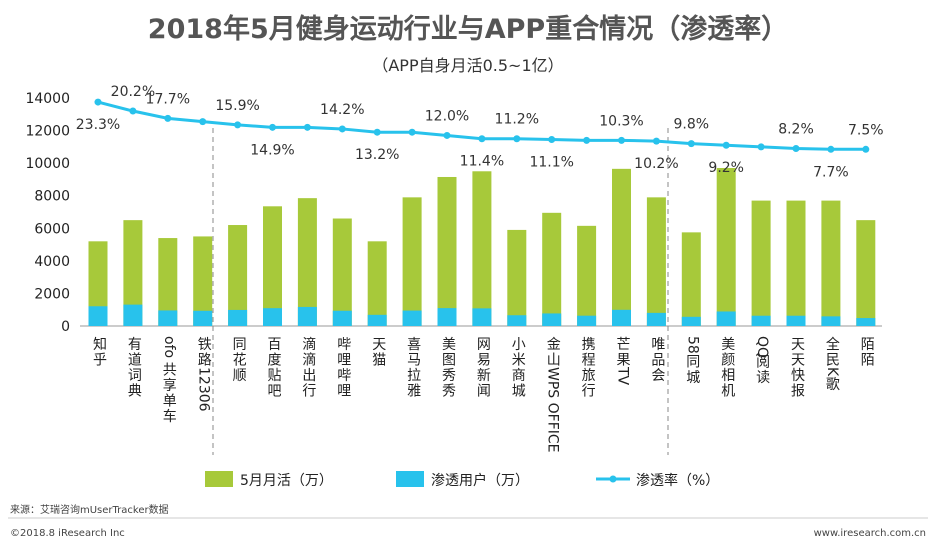 The image size is (936, 544). I want to click on svg-text: 猫, so click(379, 361).